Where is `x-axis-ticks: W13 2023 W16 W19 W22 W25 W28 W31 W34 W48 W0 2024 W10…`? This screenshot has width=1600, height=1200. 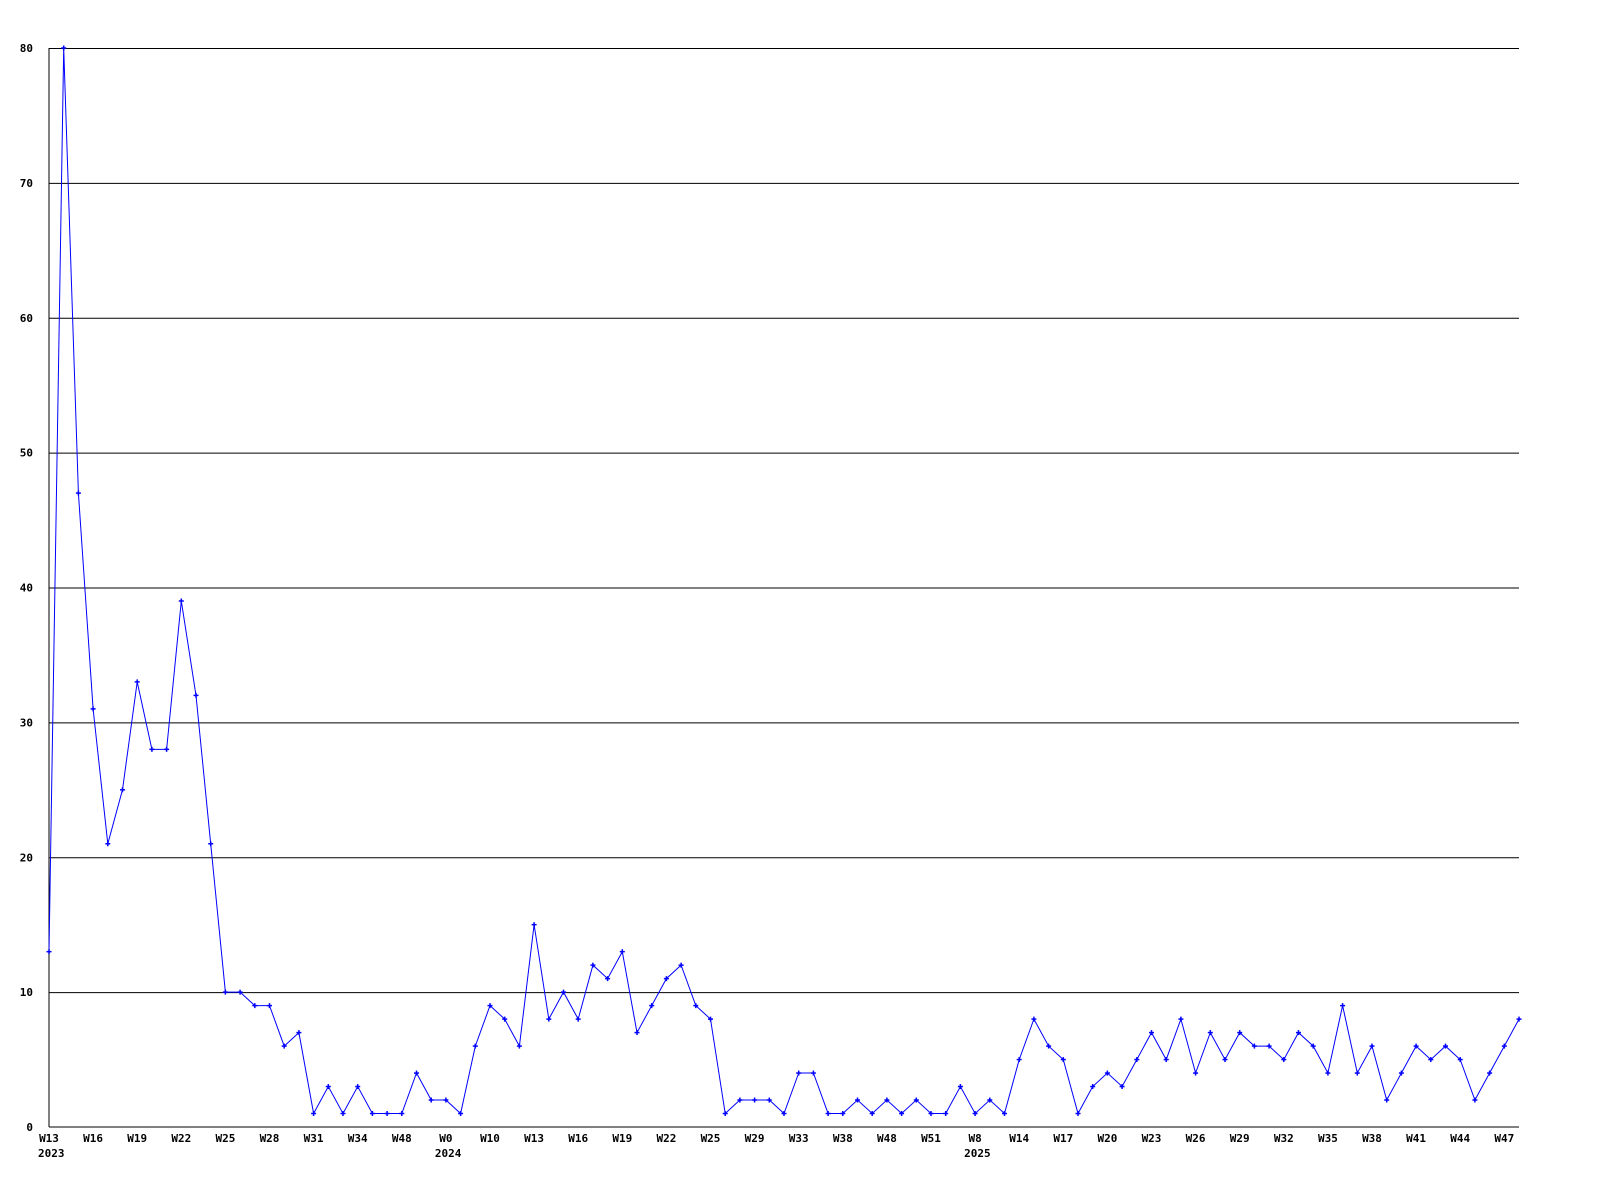 x-axis-ticks: W13 2023 W16 W19 W22 W25 W28 W31 W34 W48 W0 2024 W10… is located at coordinates (776, 1146).